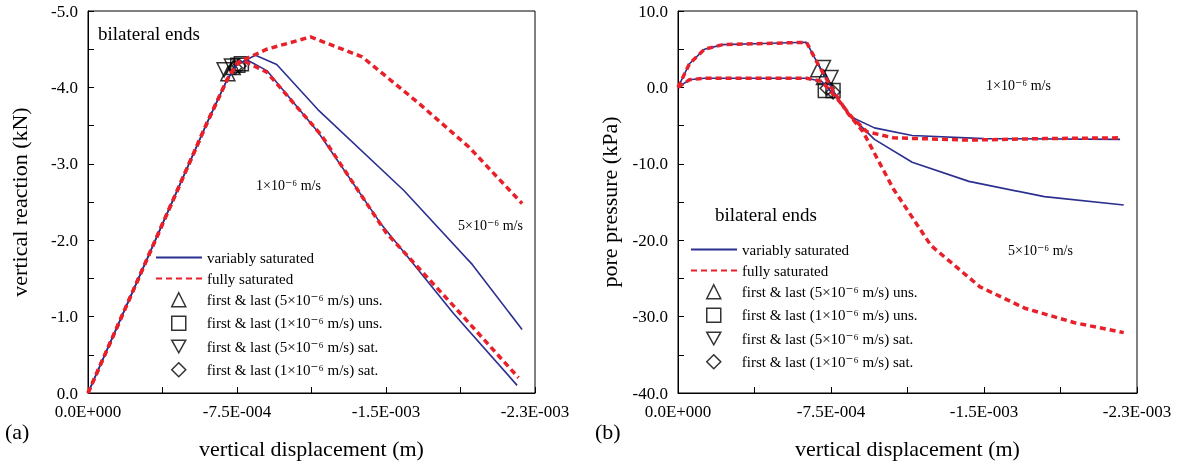 This screenshot has height=465, width=1179. I want to click on text: (a), so click(17, 431).